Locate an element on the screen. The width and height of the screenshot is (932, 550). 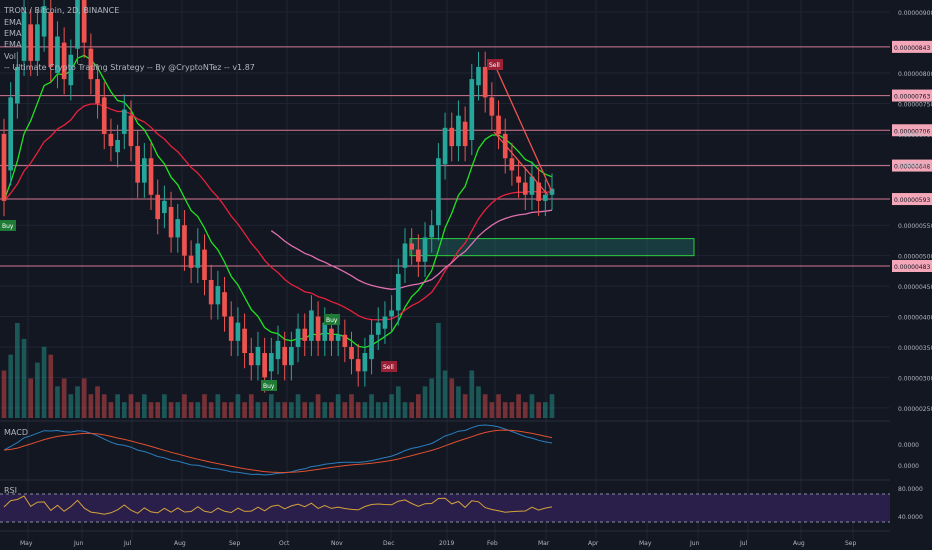
x-tick-label: Oct is located at coordinates (284, 543).